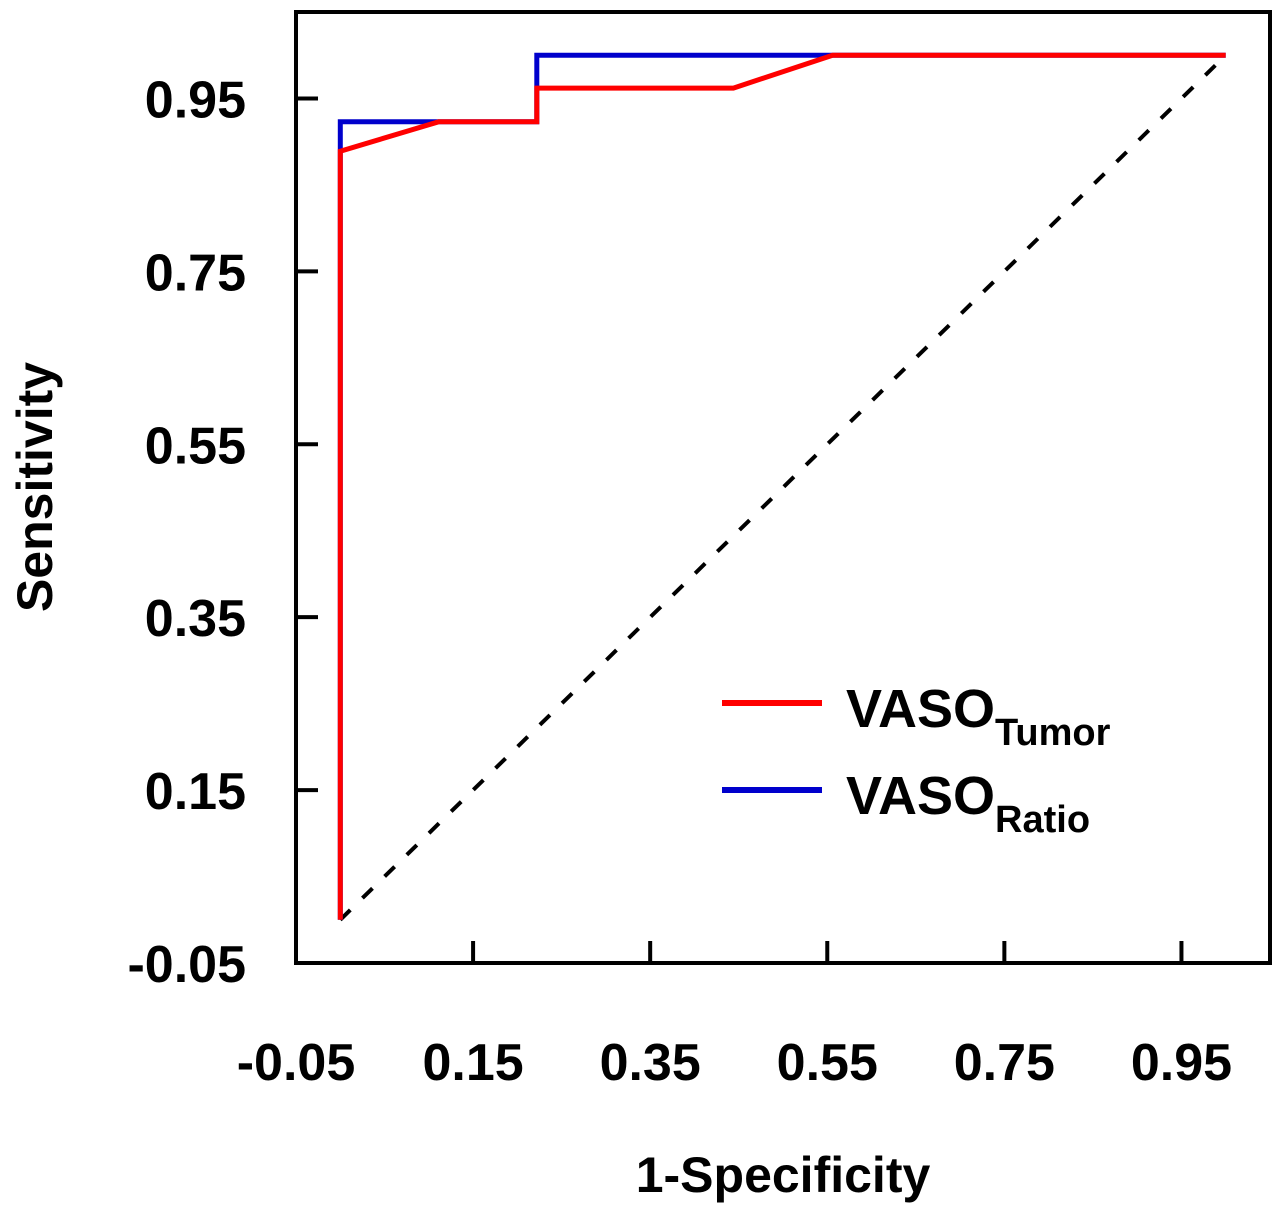  What do you see at coordinates (35, 487) in the screenshot?
I see `y-axis-title: Sensitivity` at bounding box center [35, 487].